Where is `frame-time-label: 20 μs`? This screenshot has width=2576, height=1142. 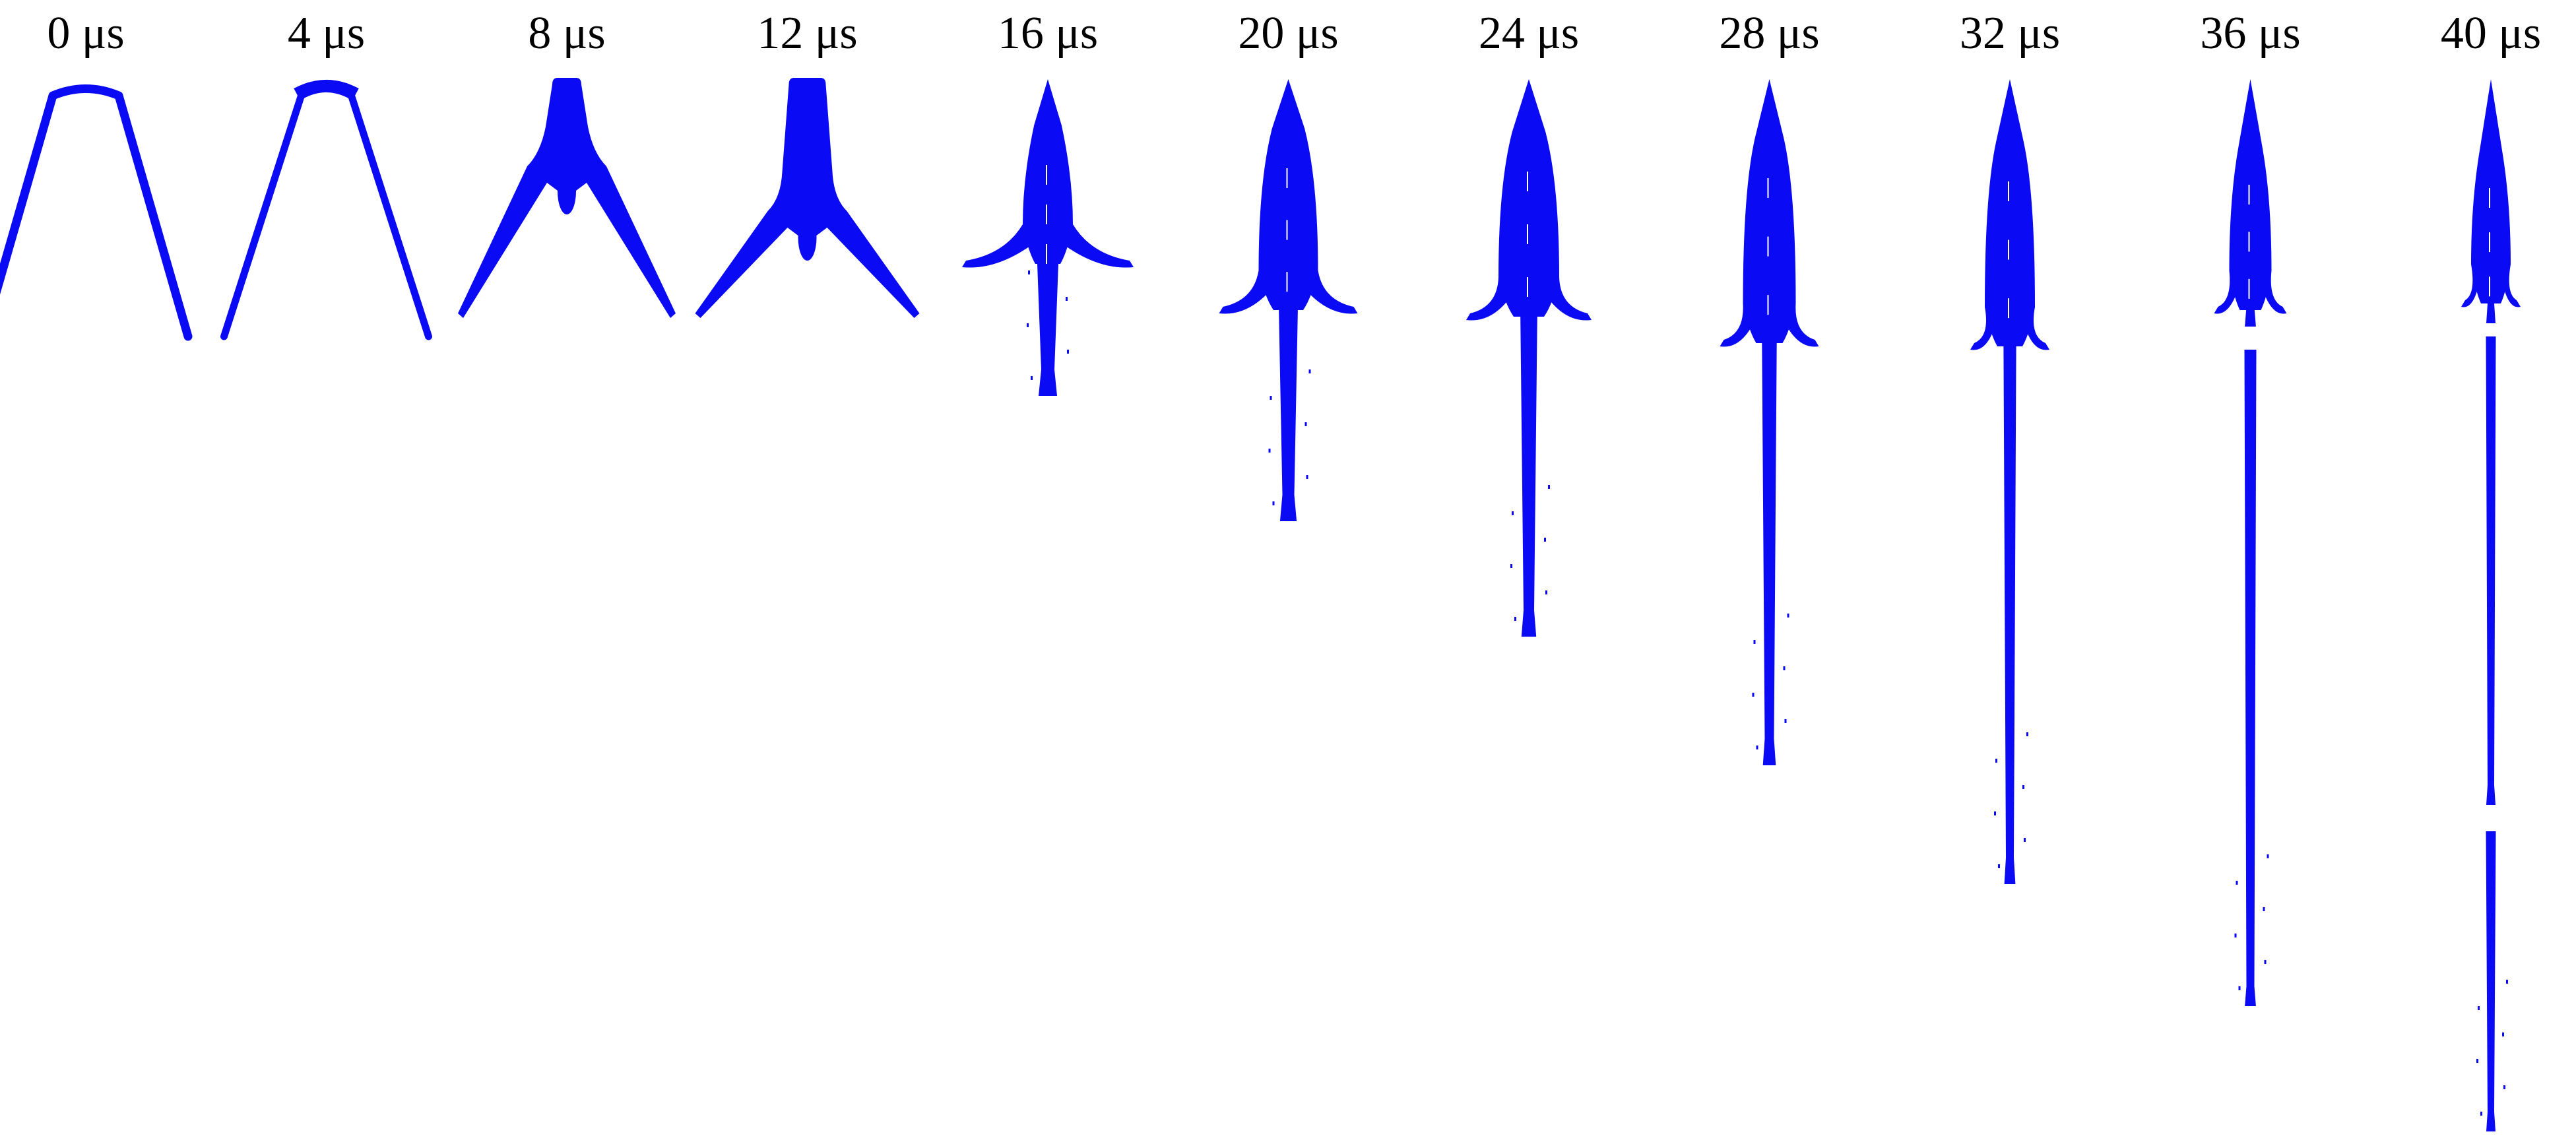 frame-time-label: 20 μs is located at coordinates (1288, 33).